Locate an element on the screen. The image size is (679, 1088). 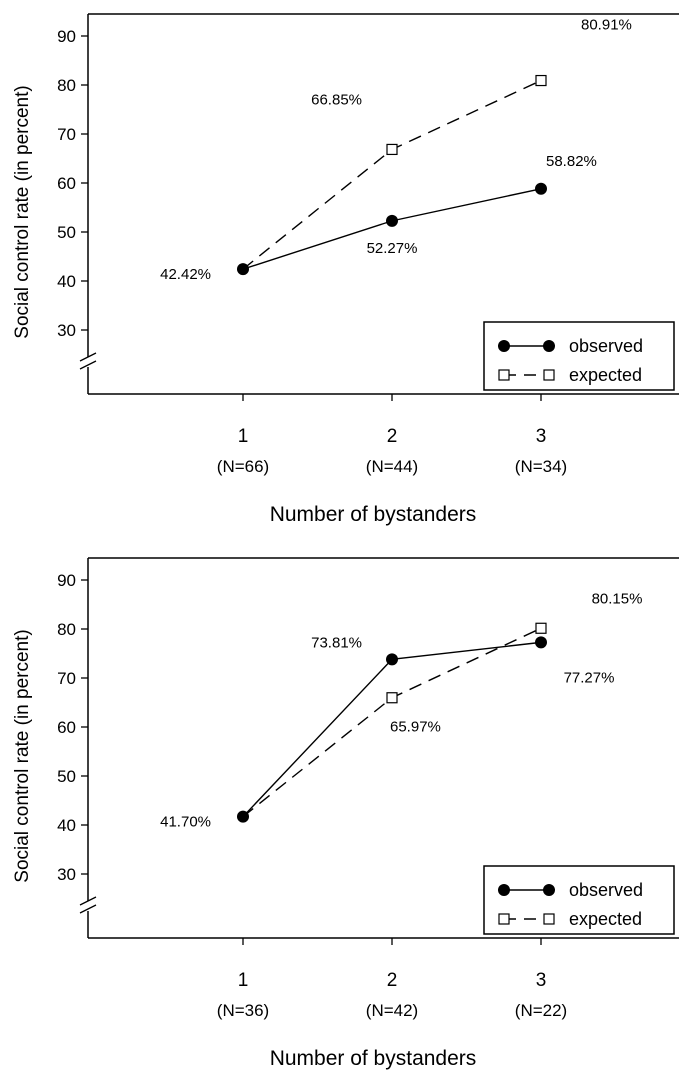
p1-observed-series-line is located at coordinates (392, 229).